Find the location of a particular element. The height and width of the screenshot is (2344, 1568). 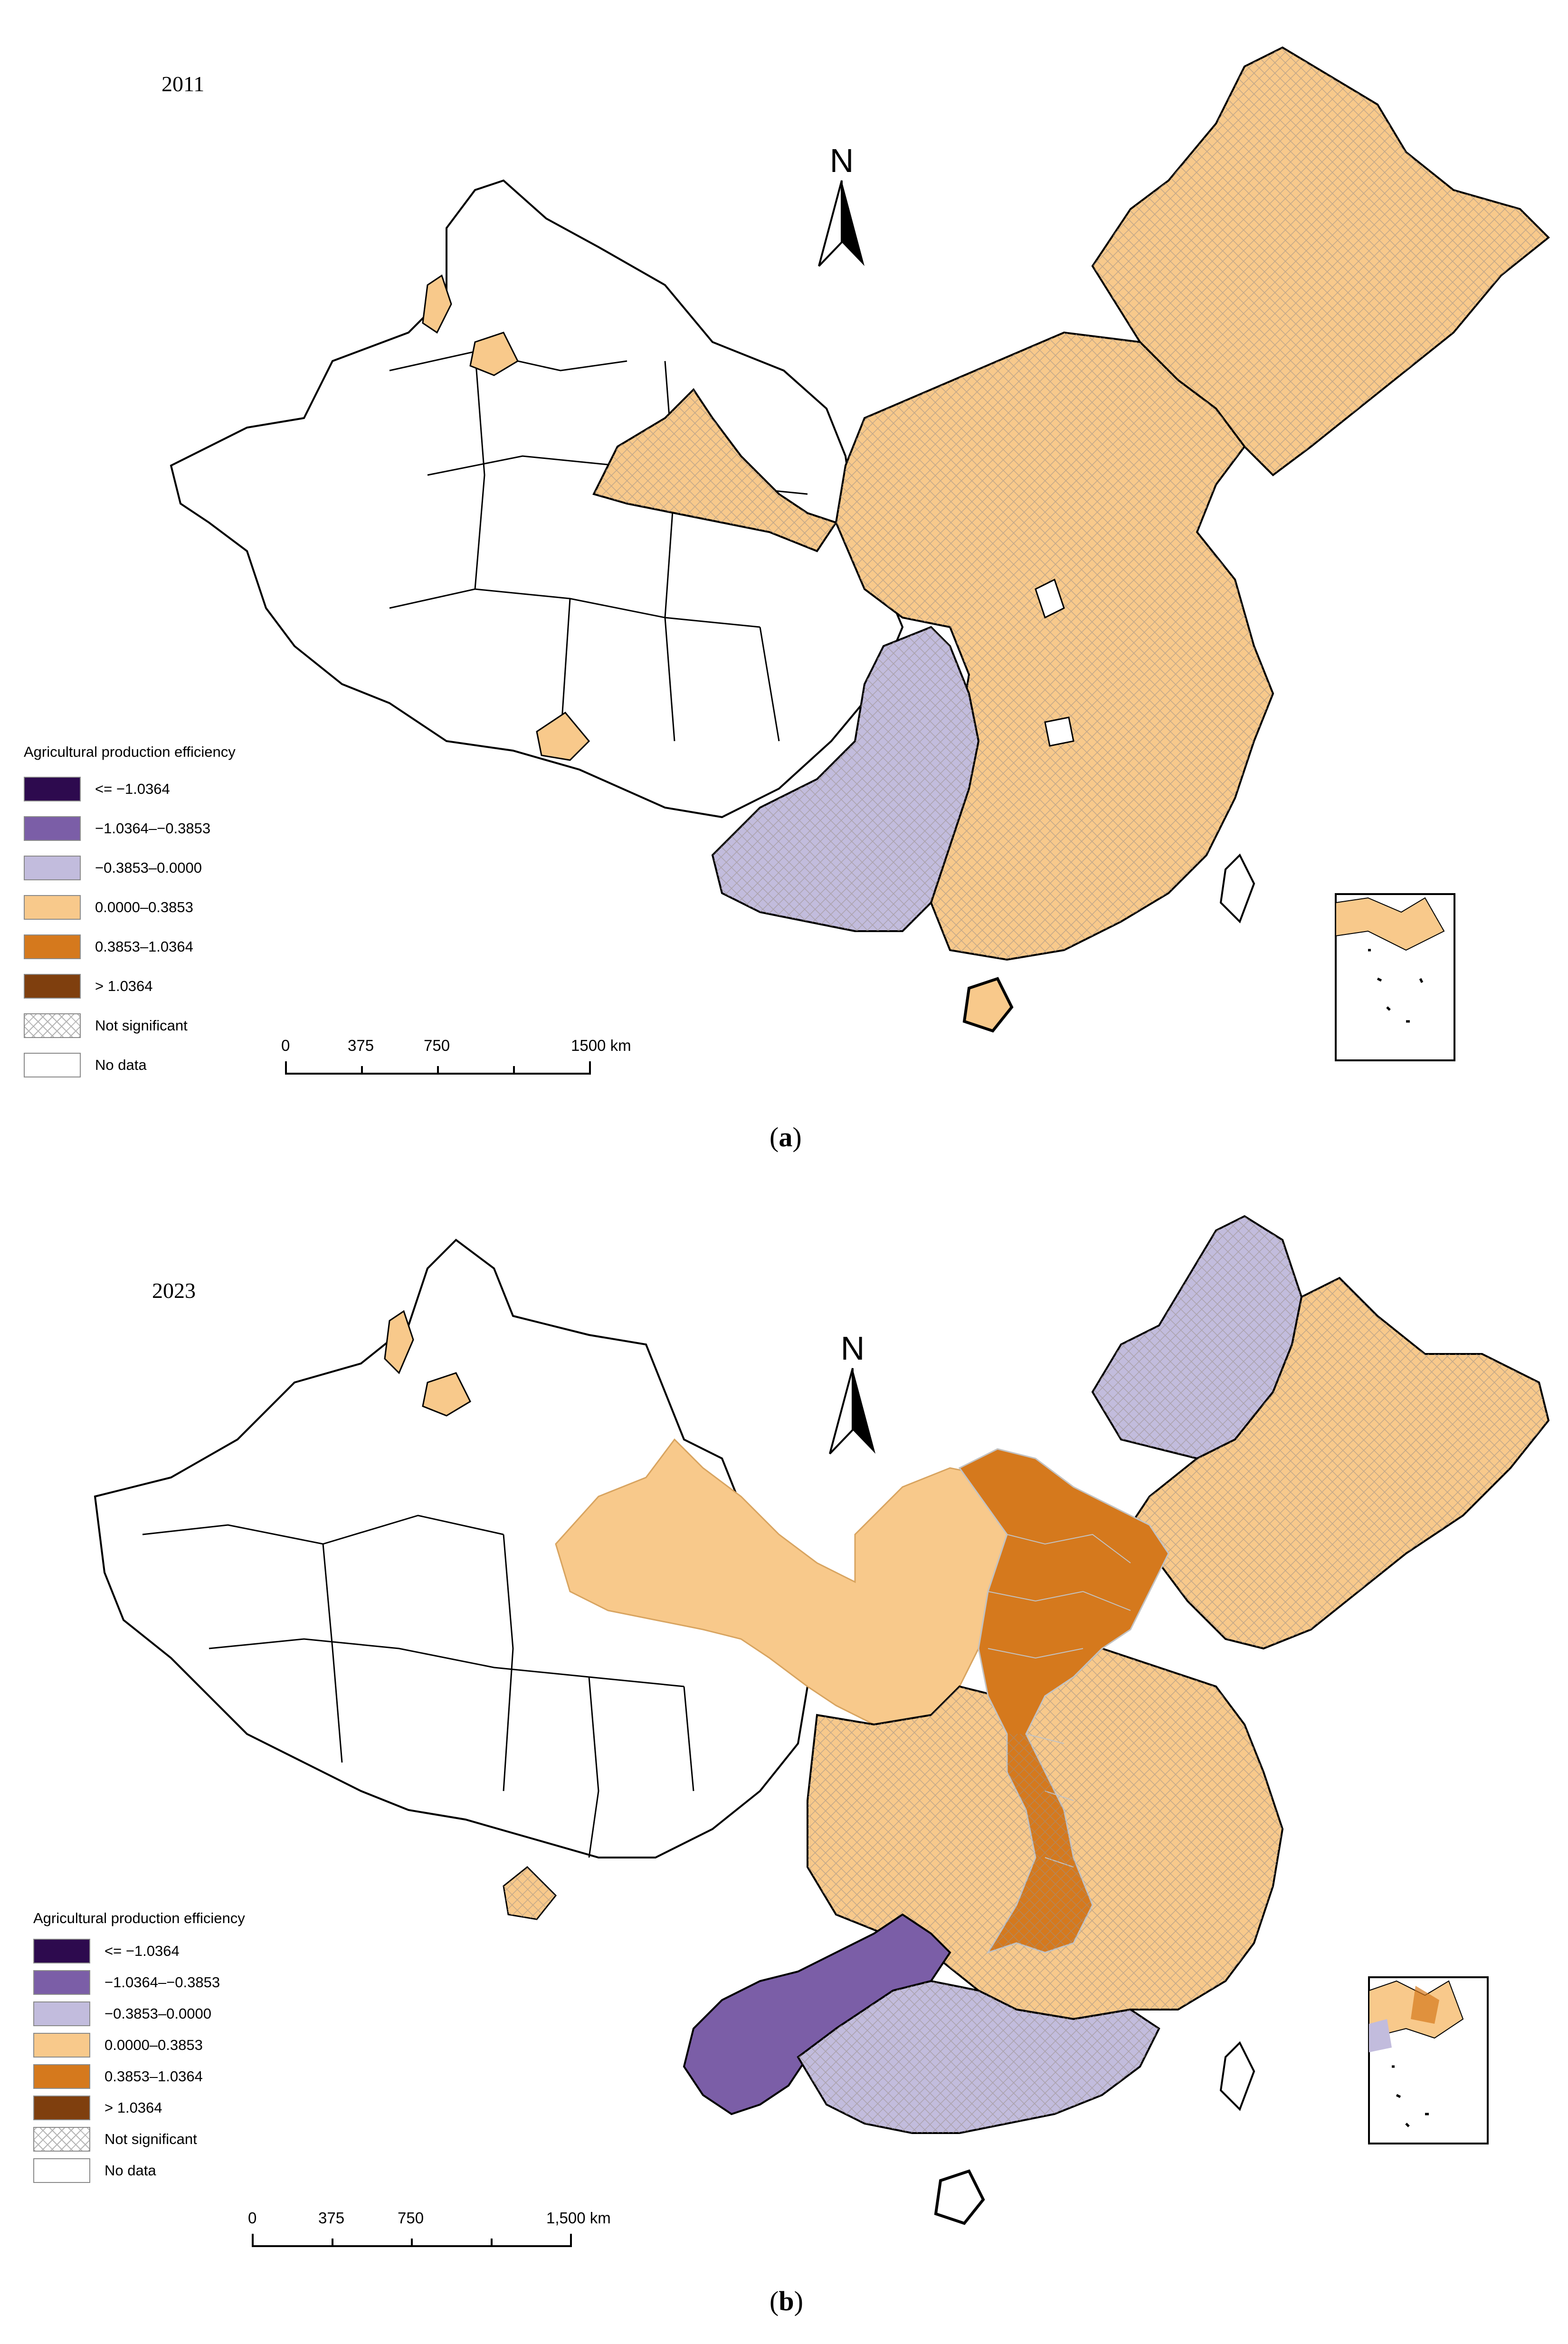

caption-a: (a) is located at coordinates (786, 1137).